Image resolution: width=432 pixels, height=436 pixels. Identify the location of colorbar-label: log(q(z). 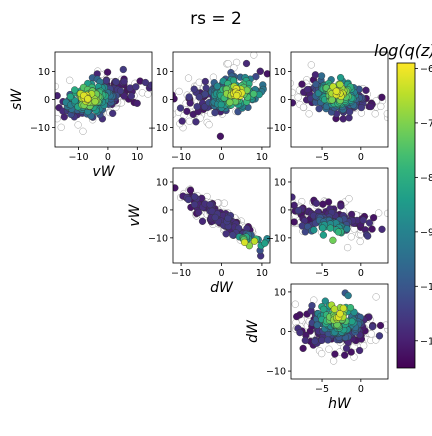
(403, 50).